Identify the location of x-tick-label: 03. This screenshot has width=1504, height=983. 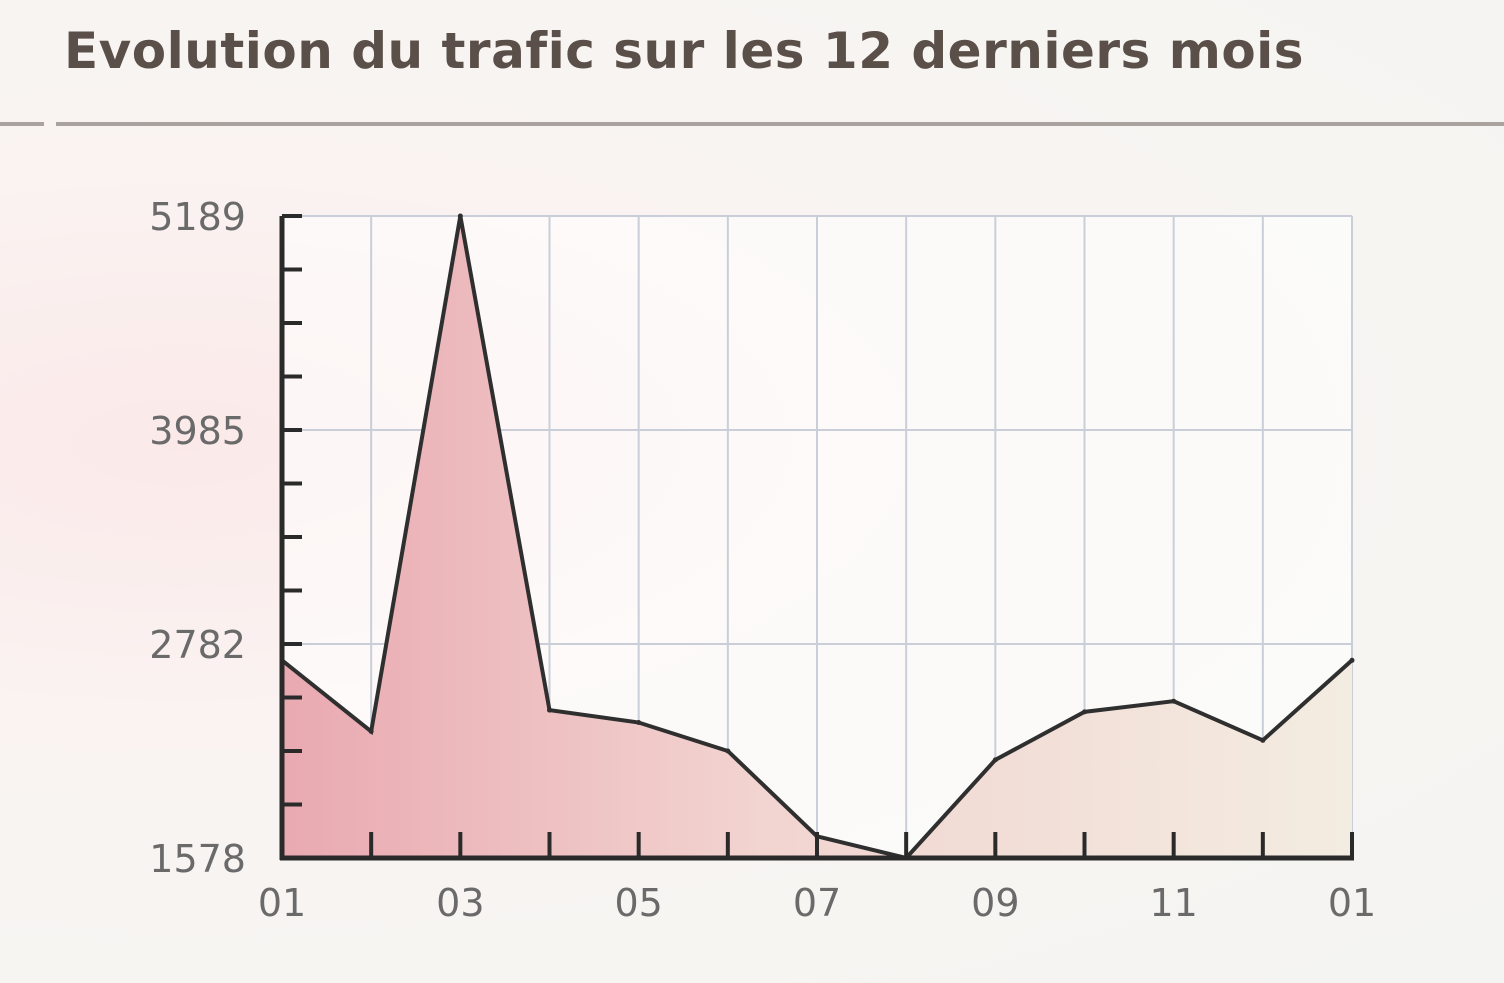
(460, 903).